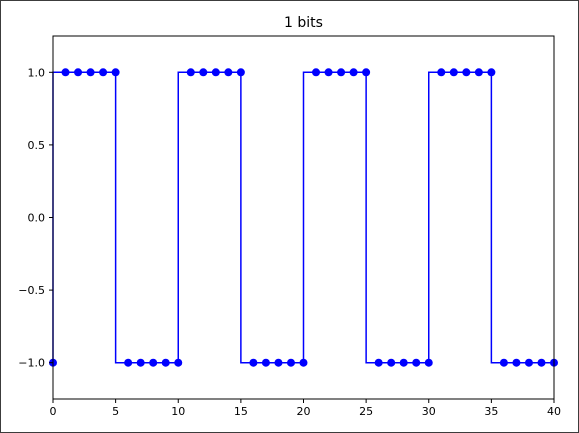  Describe the element at coordinates (304, 411) in the screenshot. I see `x-tick-label: 20` at that location.